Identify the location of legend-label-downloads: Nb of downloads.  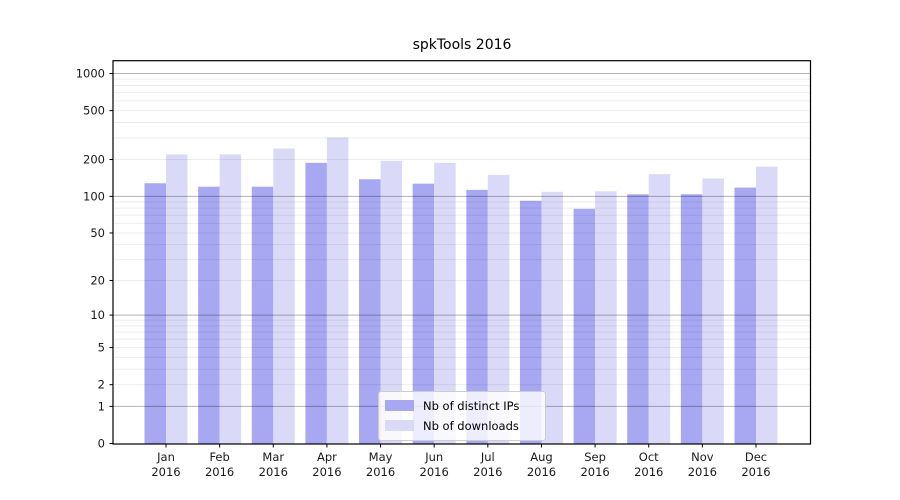
(471, 425).